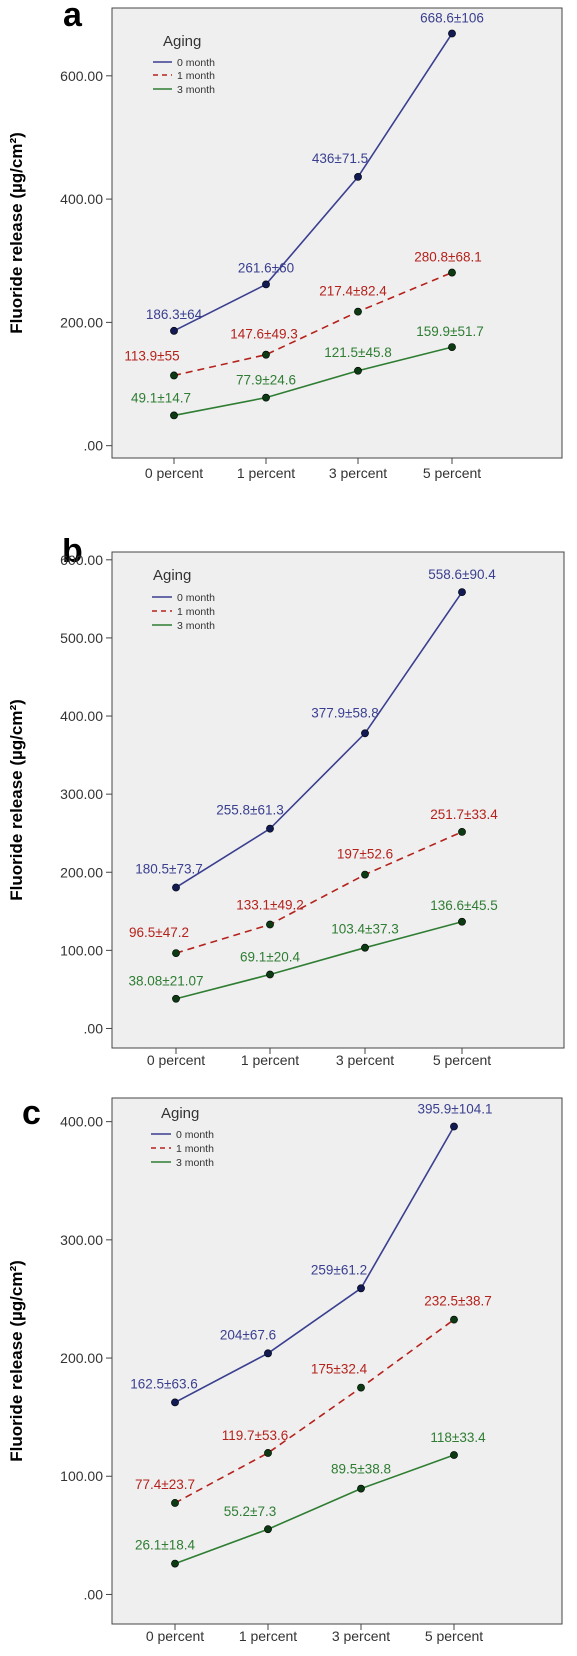  I want to click on data-label: 232.5±38.7, so click(457, 1301).